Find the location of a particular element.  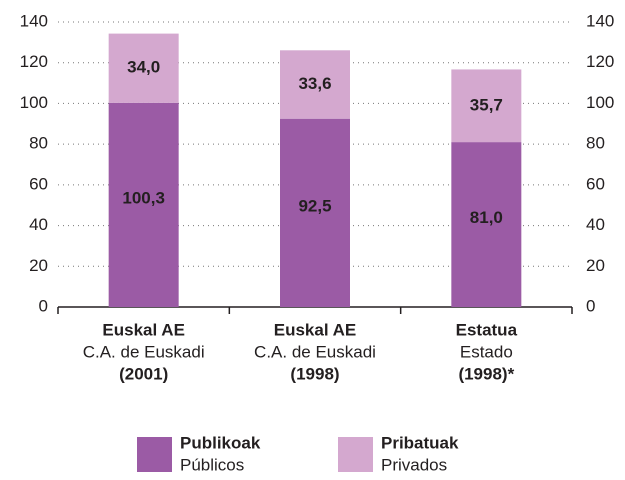

x-tick-label: Estado is located at coordinates (486, 351).